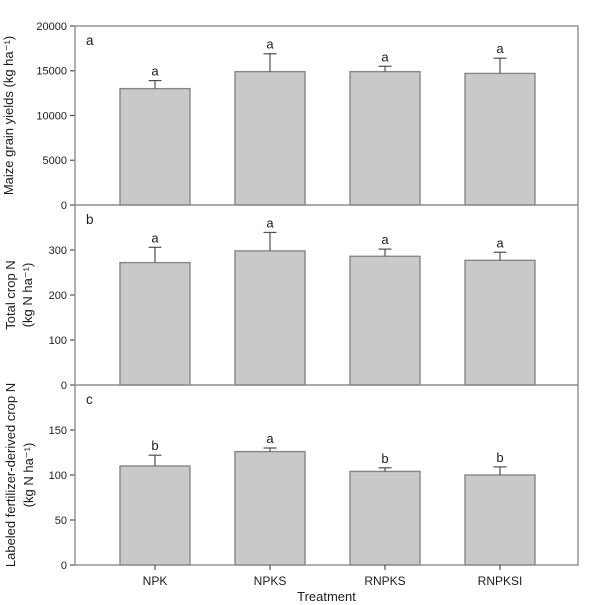 The image size is (600, 605). What do you see at coordinates (51, 72) in the screenshot?
I see `y-tick-label-a: 15000` at bounding box center [51, 72].